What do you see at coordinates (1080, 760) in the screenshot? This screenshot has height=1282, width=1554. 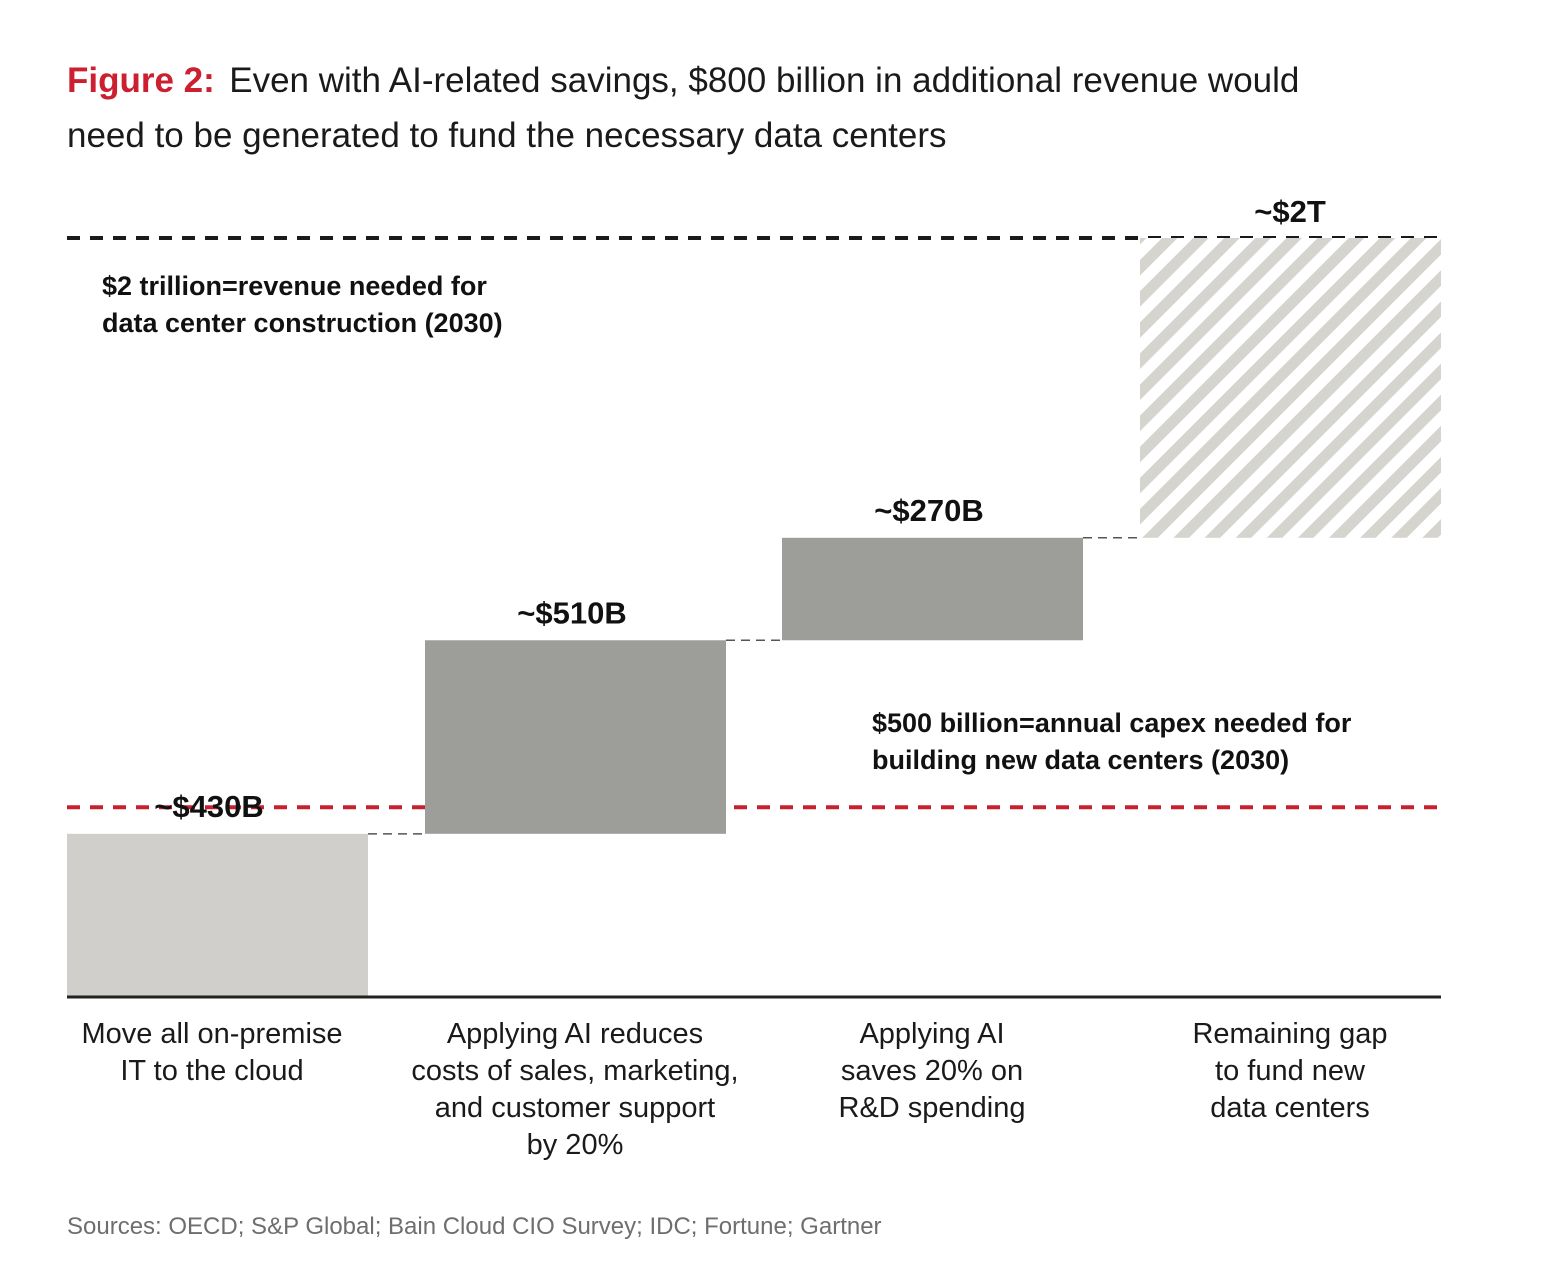 I see `capex-annotation-line-2: building new data centers (2030)` at bounding box center [1080, 760].